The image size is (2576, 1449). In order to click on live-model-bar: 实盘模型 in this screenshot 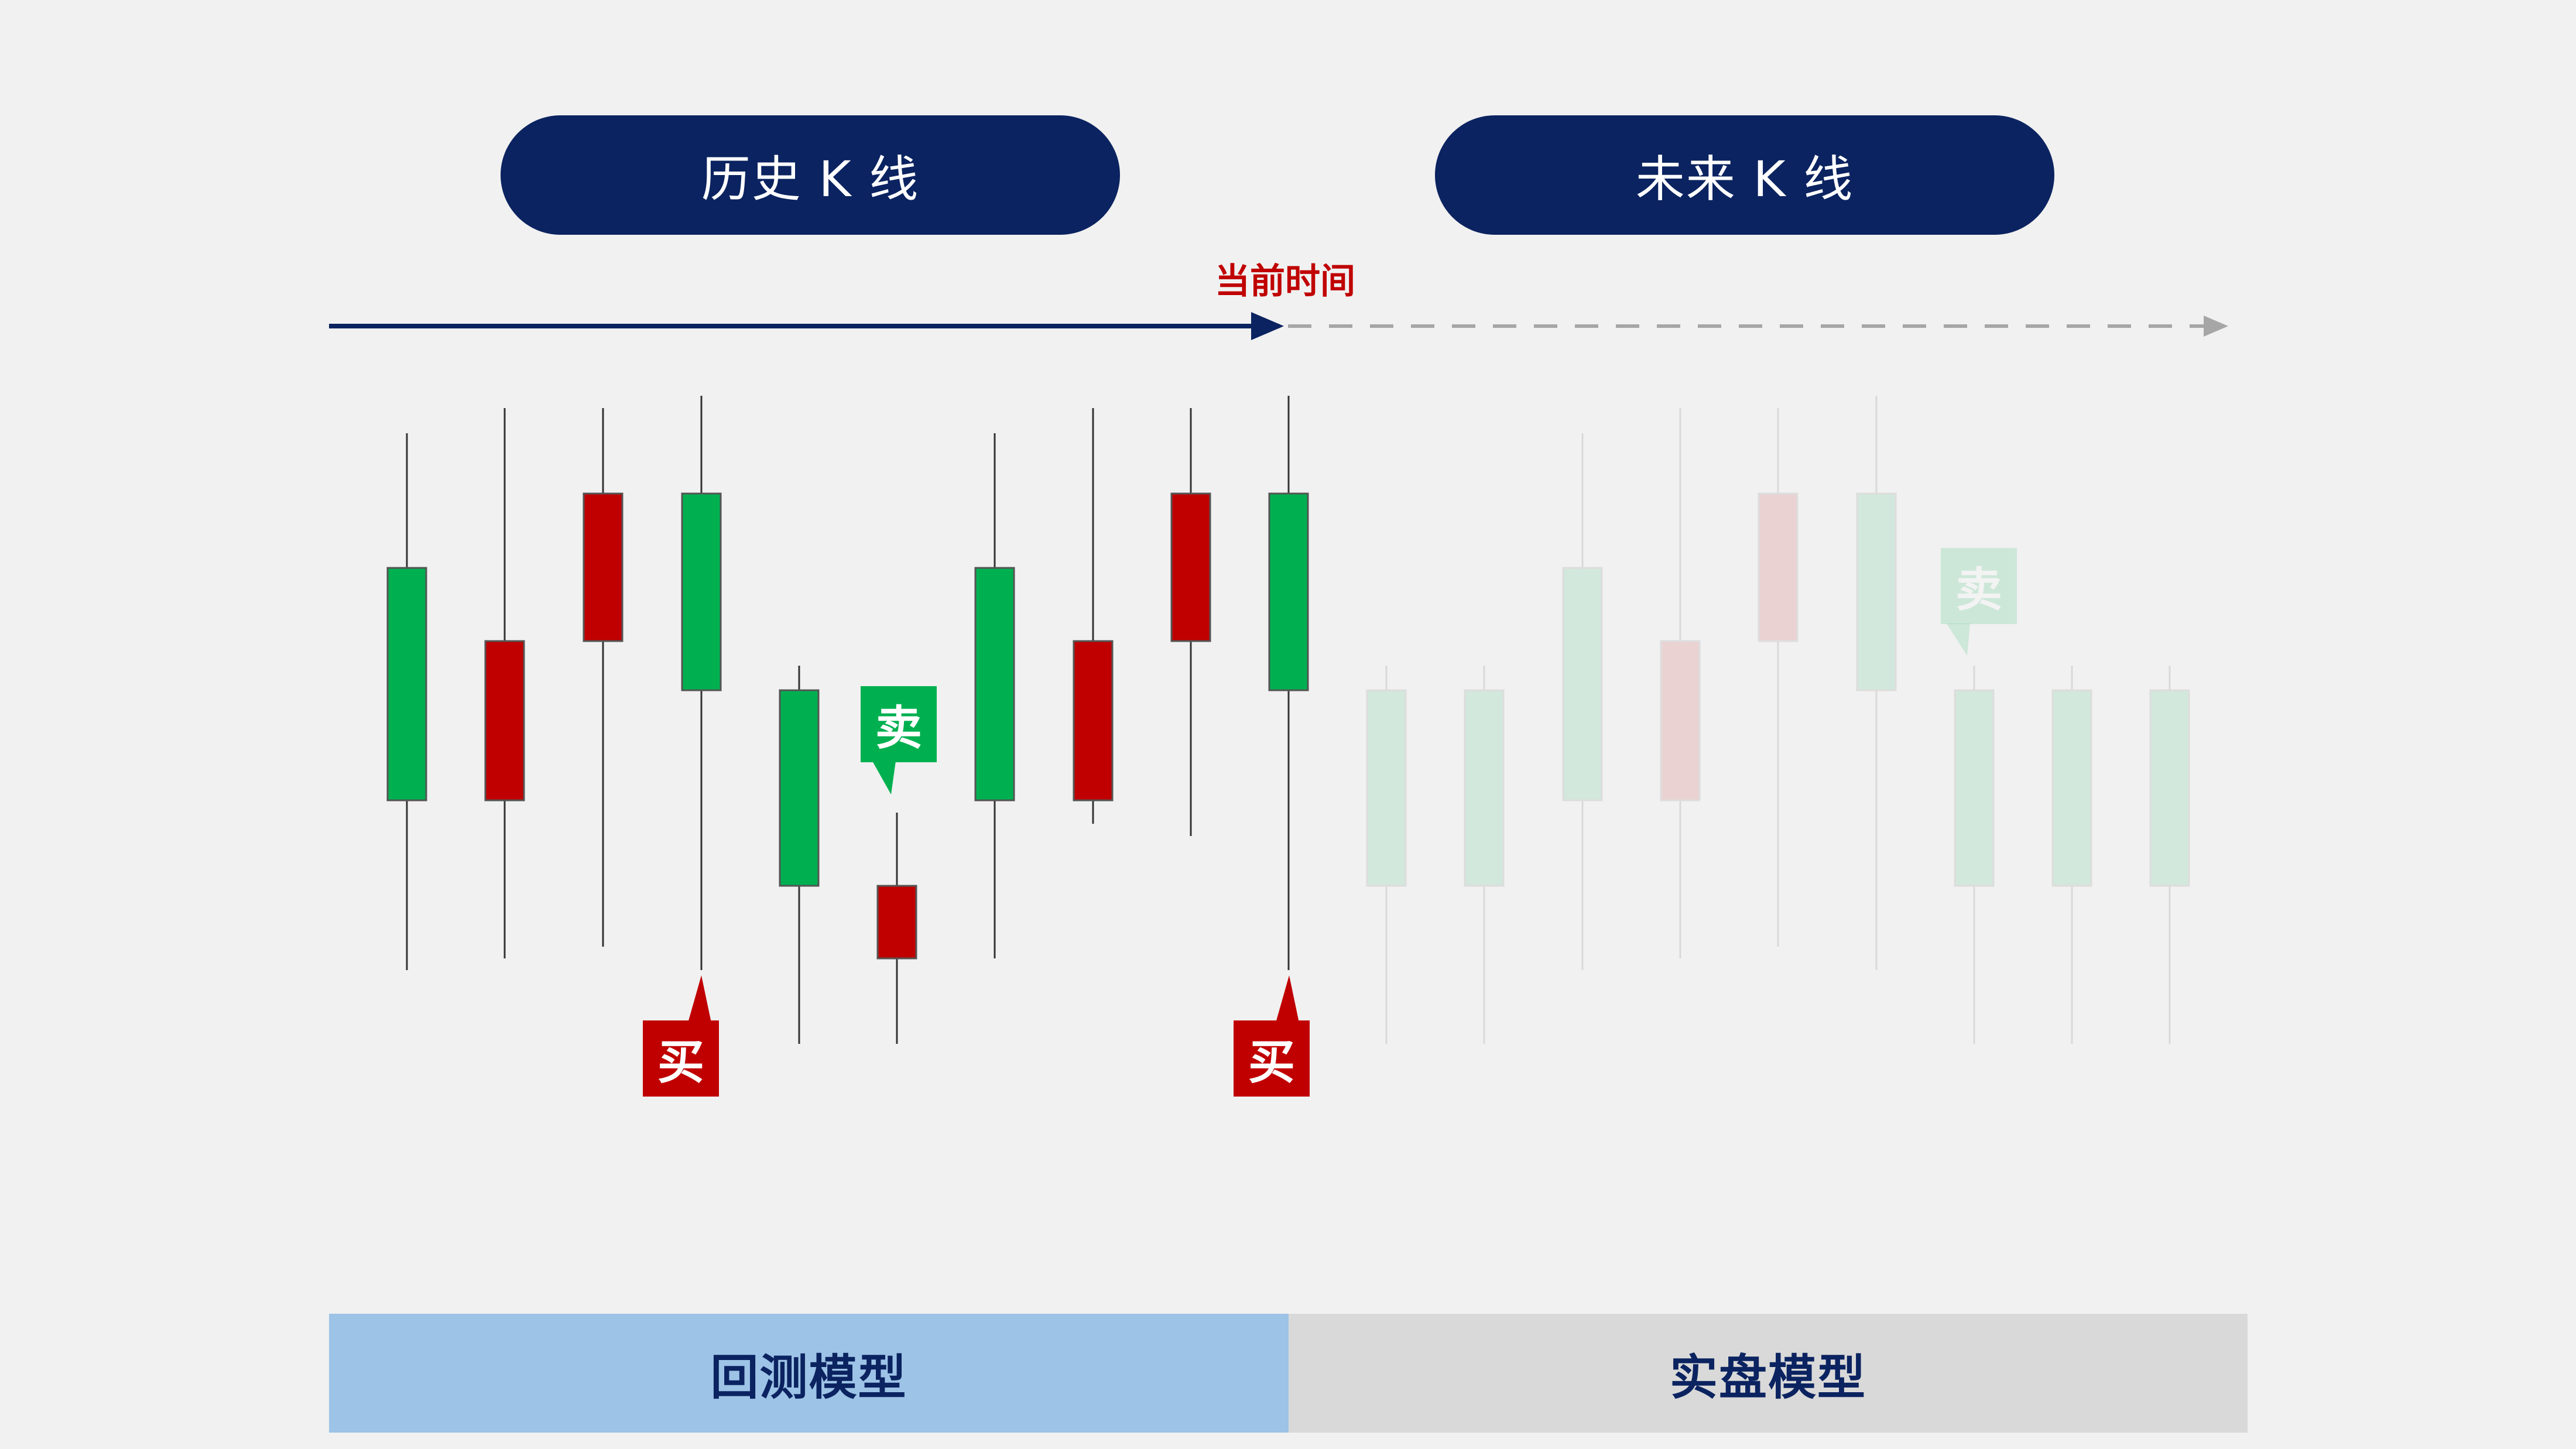, I will do `click(1768, 1373)`.